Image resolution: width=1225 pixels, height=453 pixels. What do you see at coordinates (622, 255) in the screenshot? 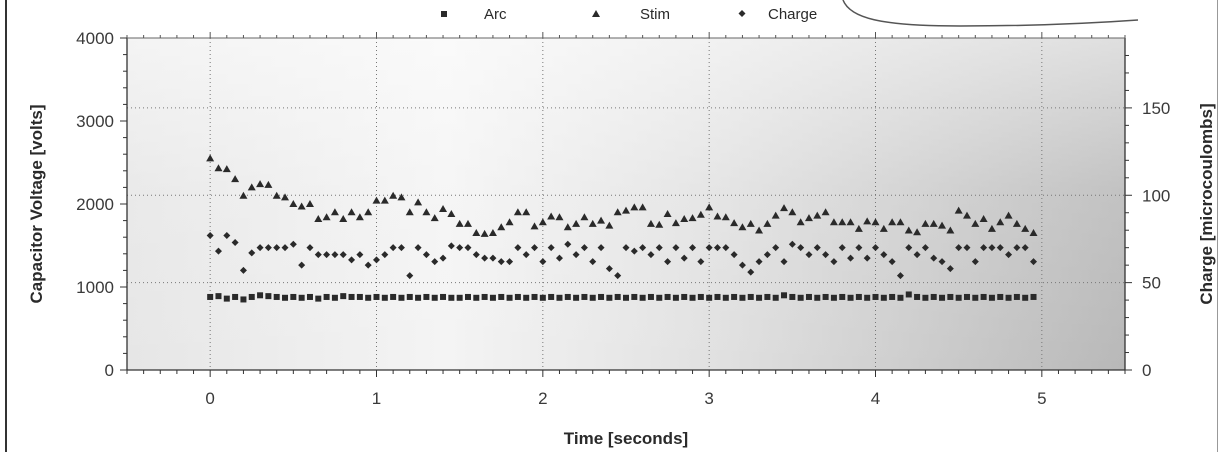
I see `series-charge` at bounding box center [622, 255].